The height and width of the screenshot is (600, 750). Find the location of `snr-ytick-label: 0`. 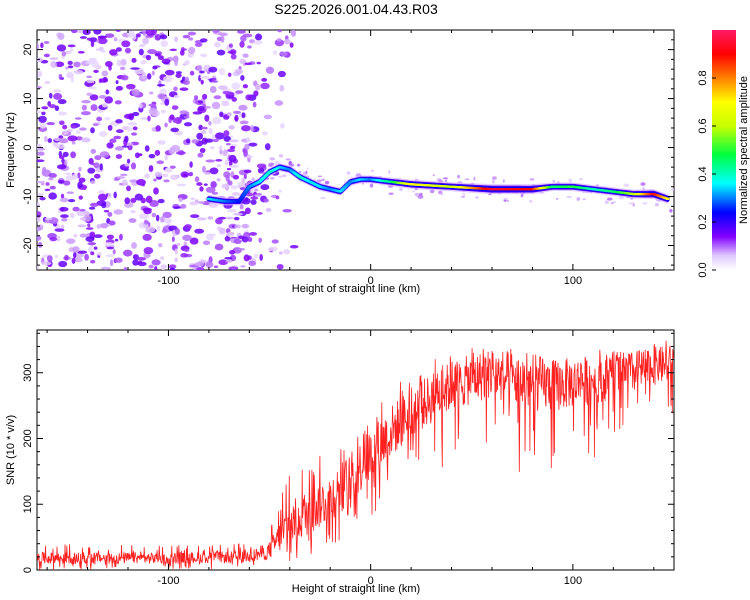

snr-ytick-label: 0 is located at coordinates (28, 570).